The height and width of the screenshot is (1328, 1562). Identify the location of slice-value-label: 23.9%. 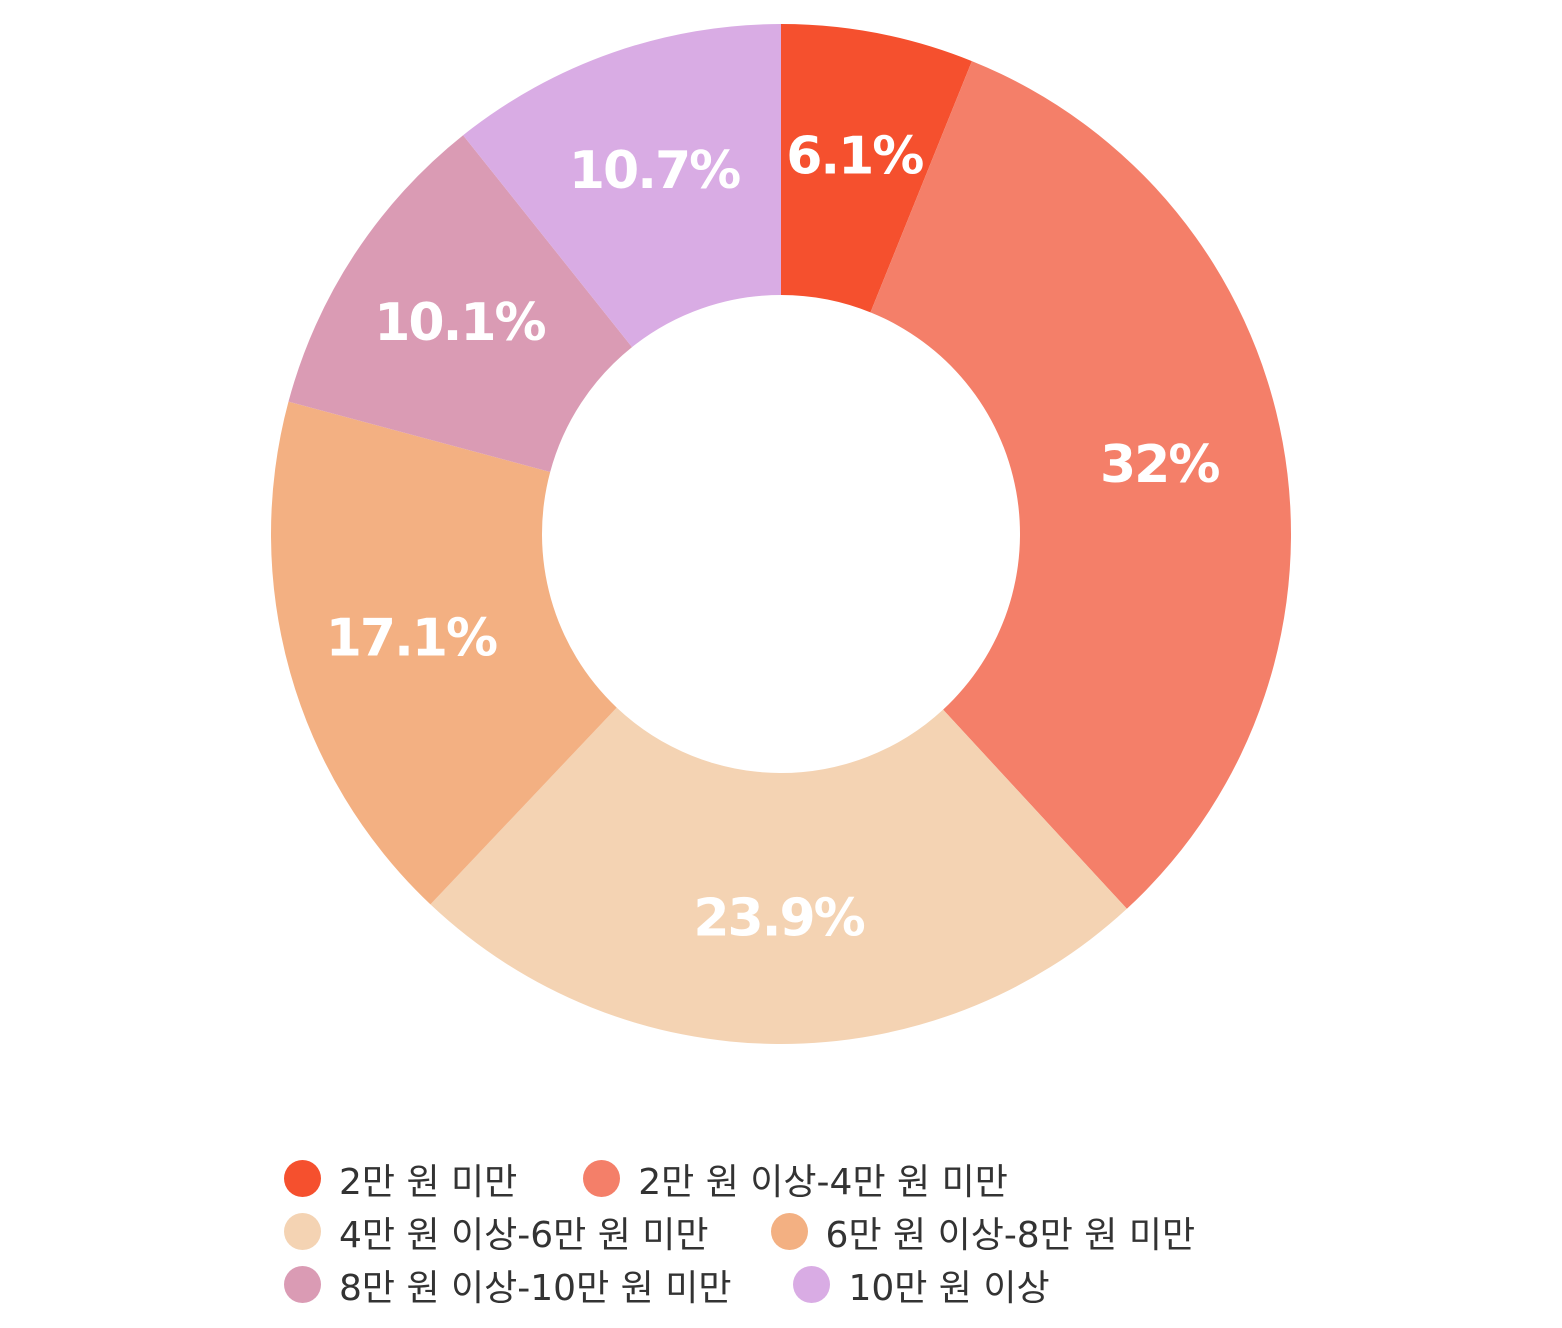
(778, 918).